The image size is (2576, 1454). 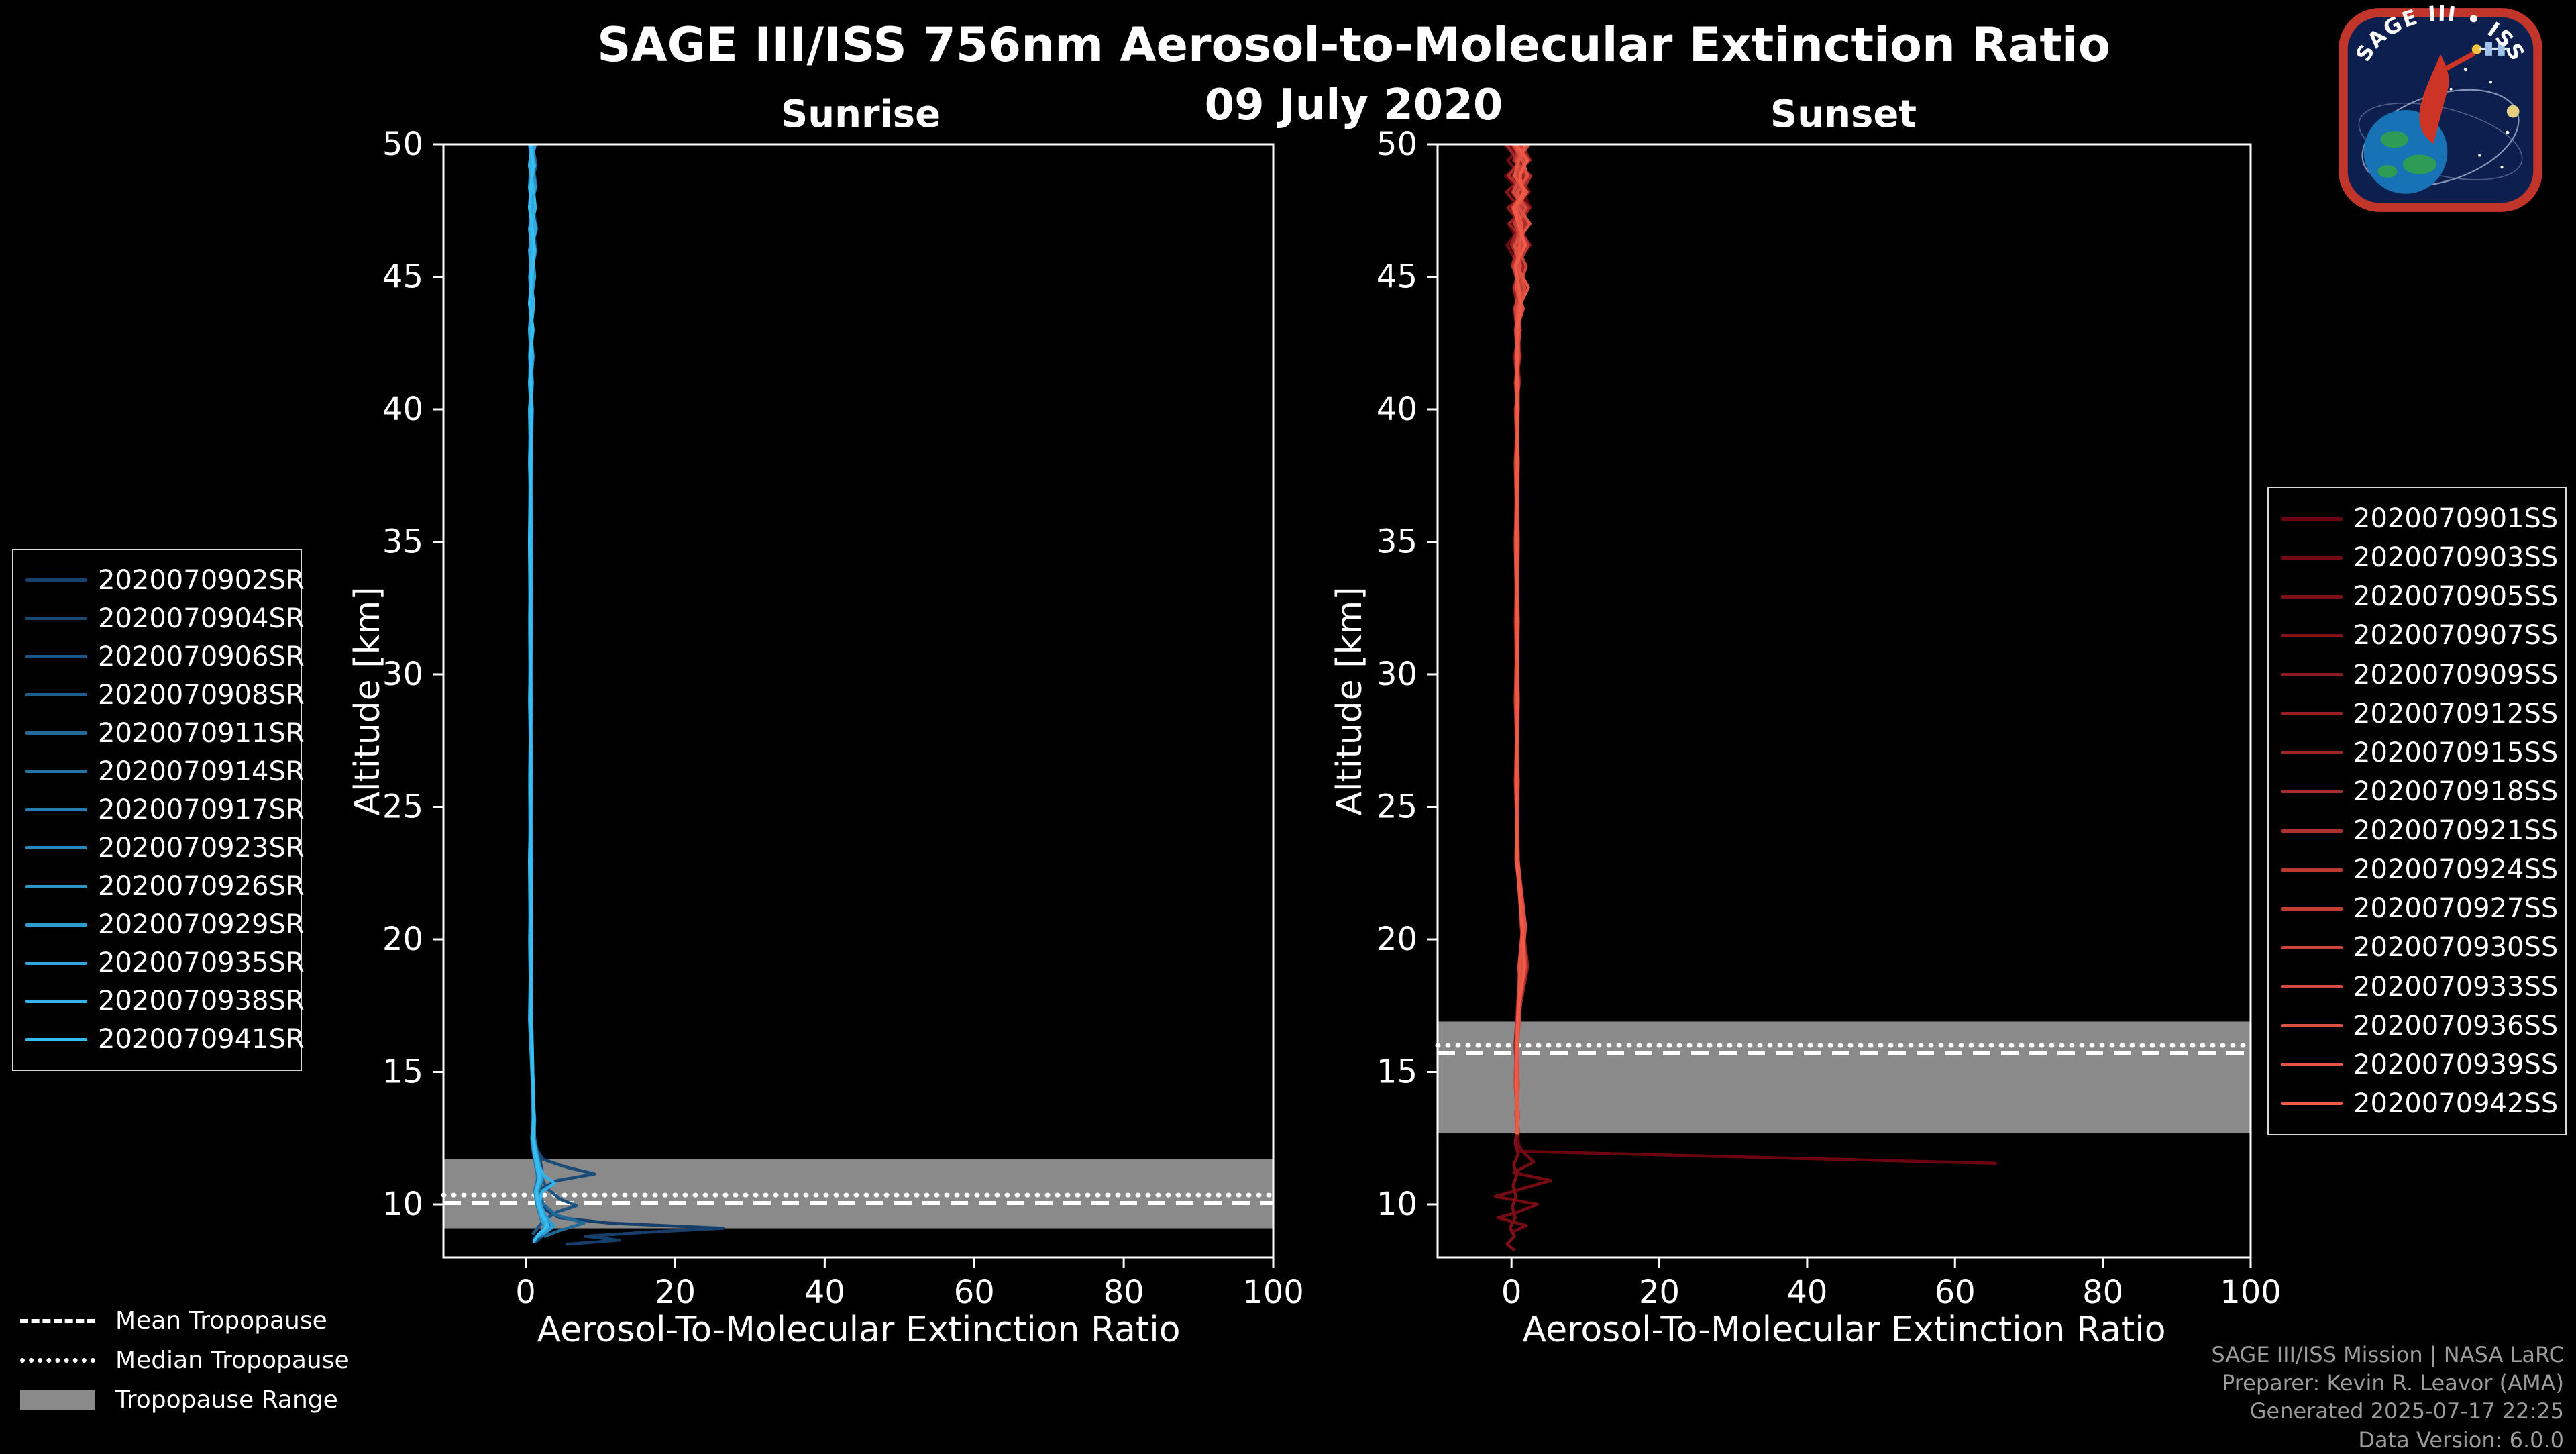 What do you see at coordinates (2456, 1026) in the screenshot?
I see `legend-item-label: 2020070936SS` at bounding box center [2456, 1026].